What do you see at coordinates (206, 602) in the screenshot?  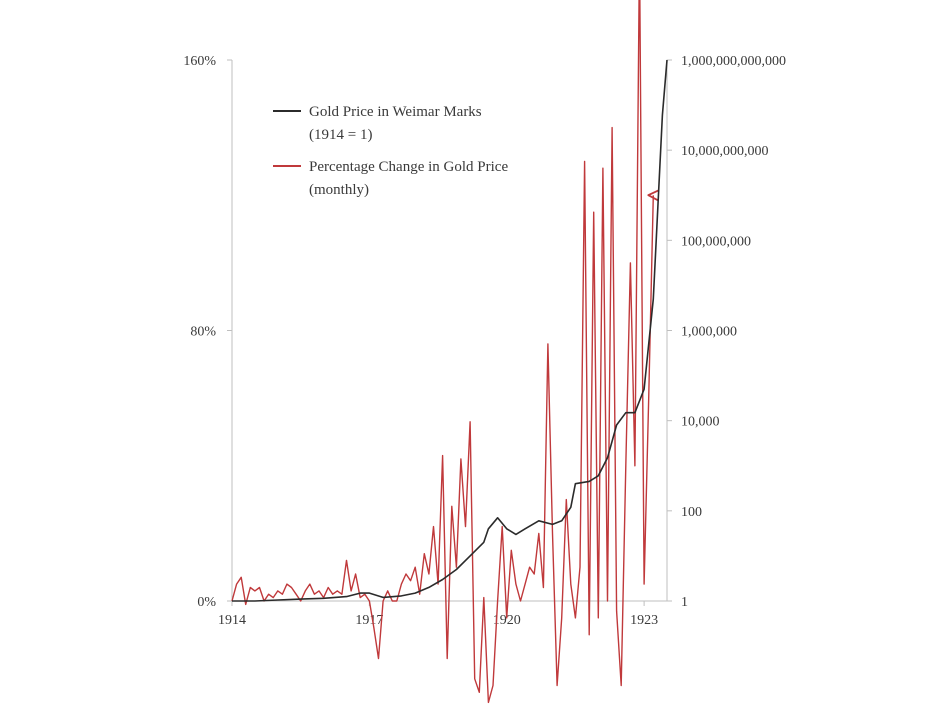 I see `left-y-tick-label: 0%` at bounding box center [206, 602].